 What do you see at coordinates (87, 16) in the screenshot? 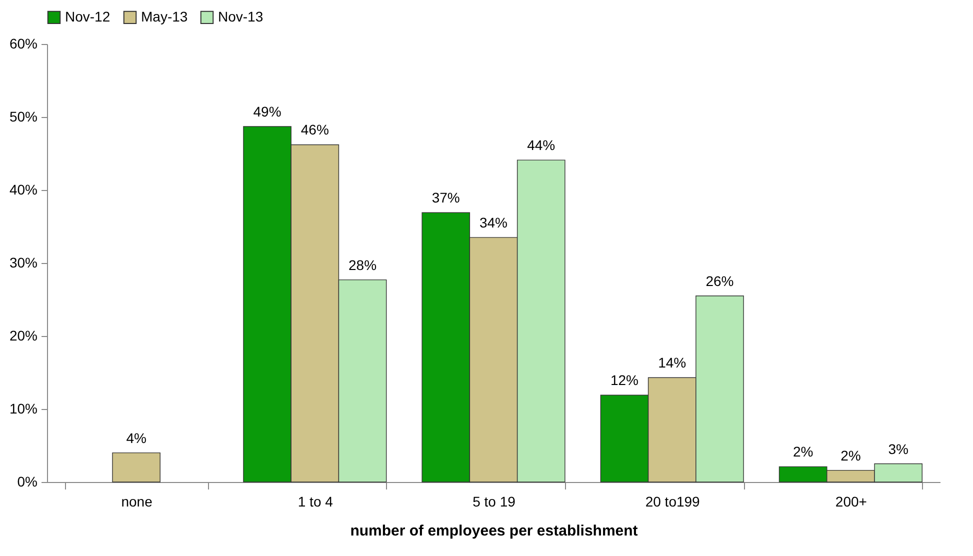
I see `legend-label: Nov-12` at bounding box center [87, 16].